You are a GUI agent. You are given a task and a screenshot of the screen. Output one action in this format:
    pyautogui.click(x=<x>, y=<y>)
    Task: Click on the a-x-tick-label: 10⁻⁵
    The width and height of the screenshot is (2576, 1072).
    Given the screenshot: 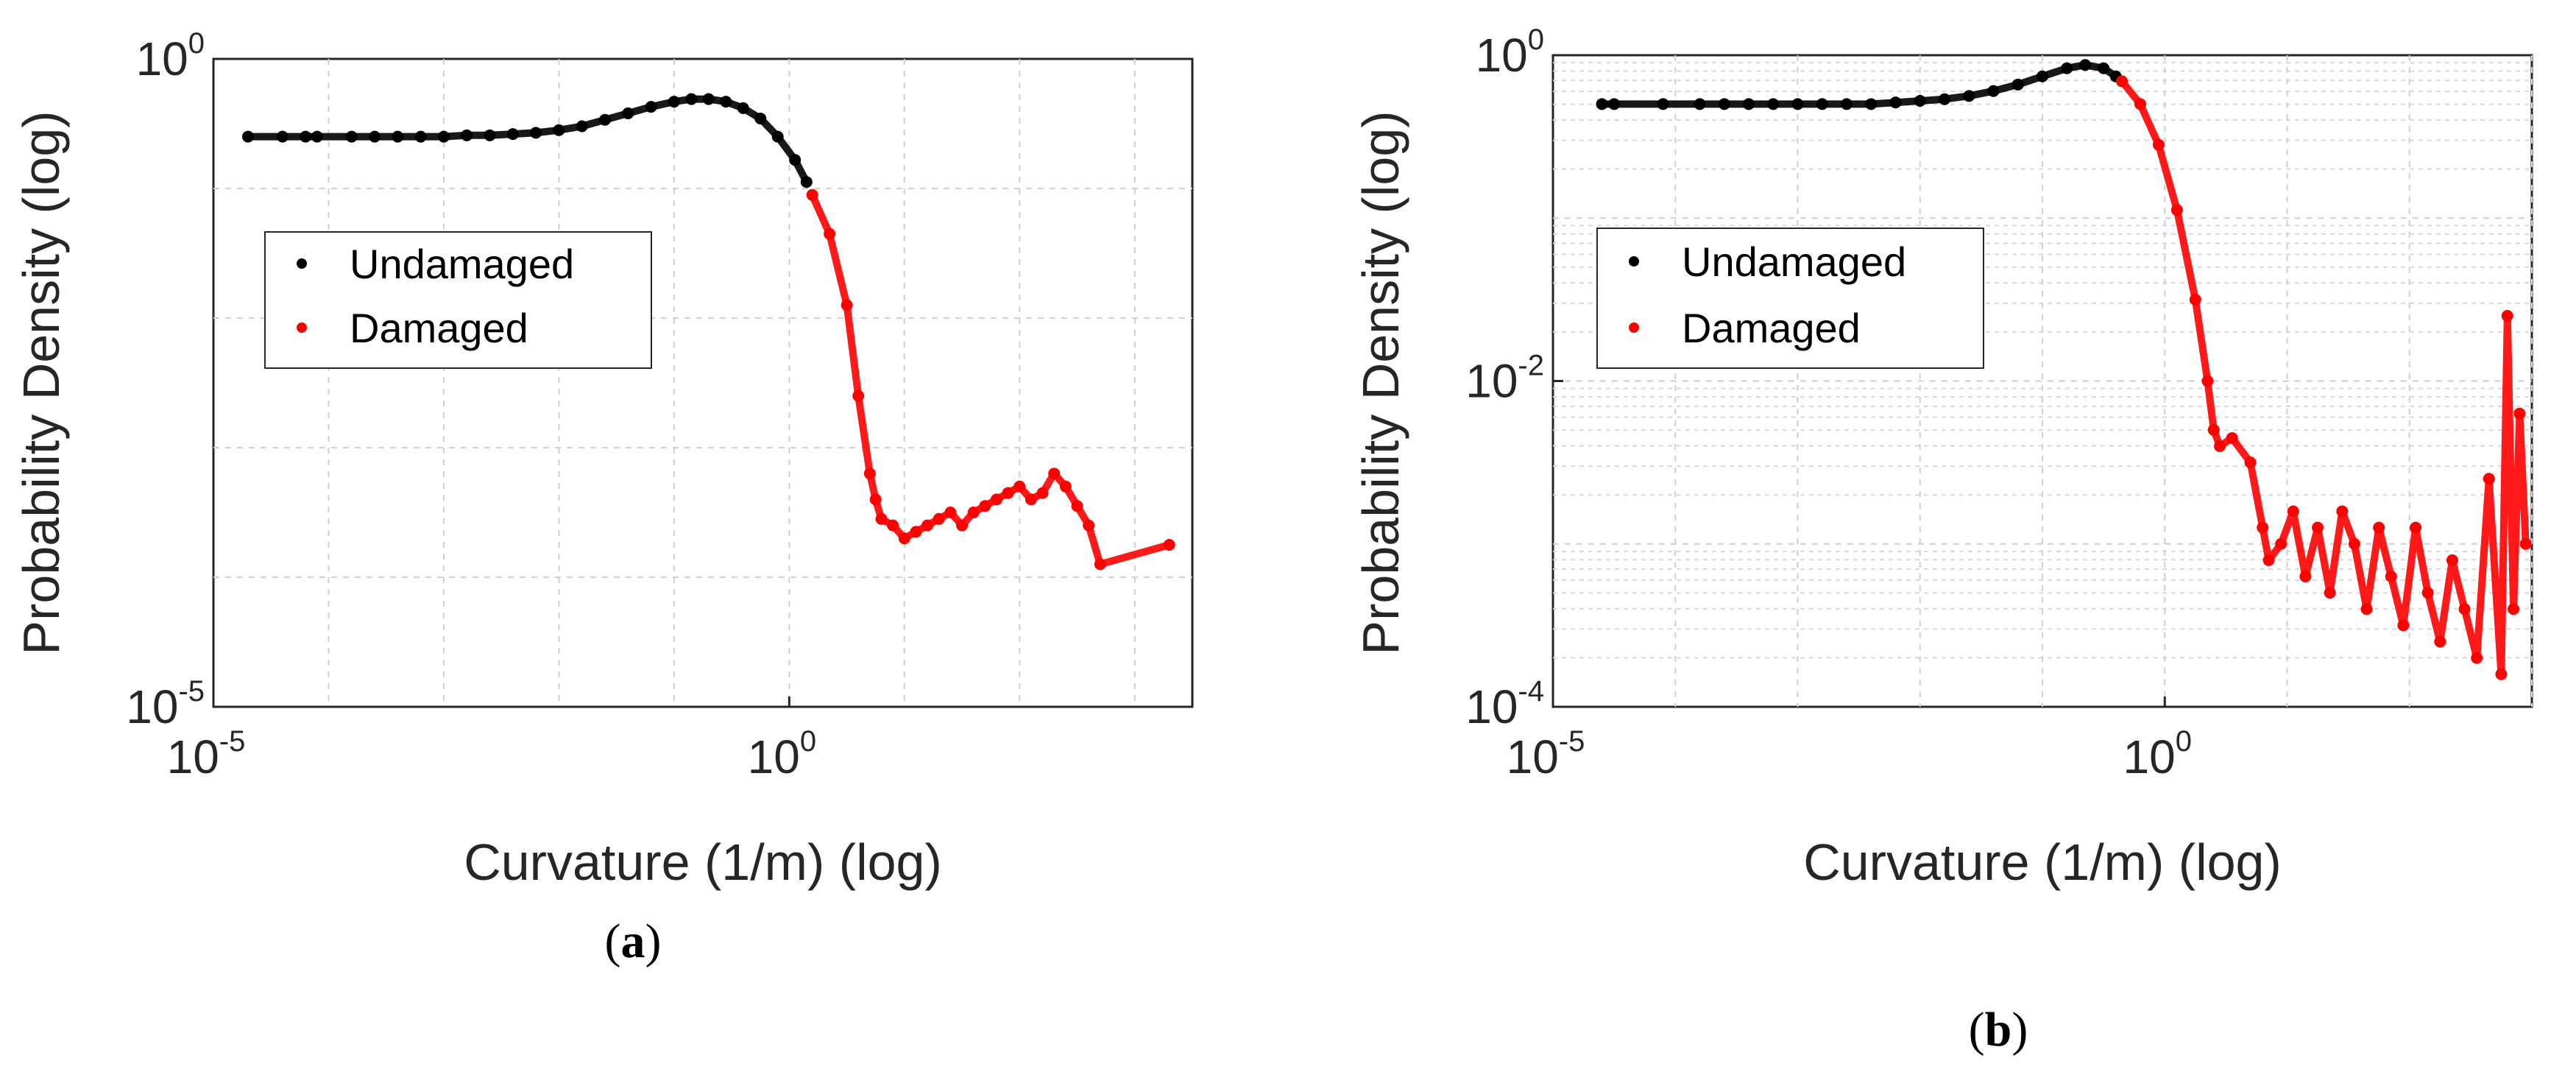 What is the action you would take?
    pyautogui.click(x=206, y=754)
    